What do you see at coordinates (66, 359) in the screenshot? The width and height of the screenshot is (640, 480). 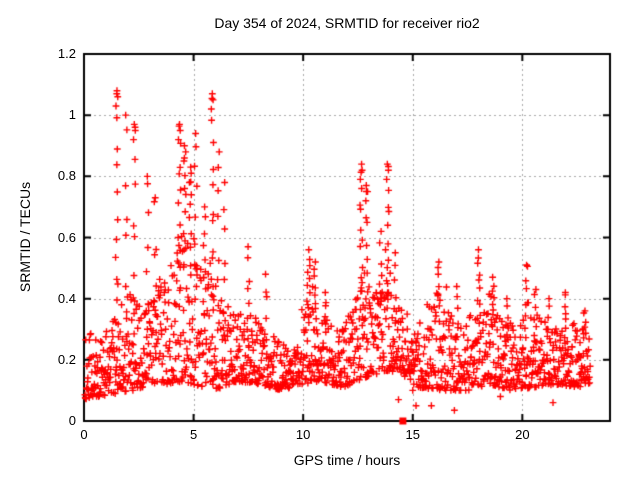 I see `y-tick-label: 0.2` at bounding box center [66, 359].